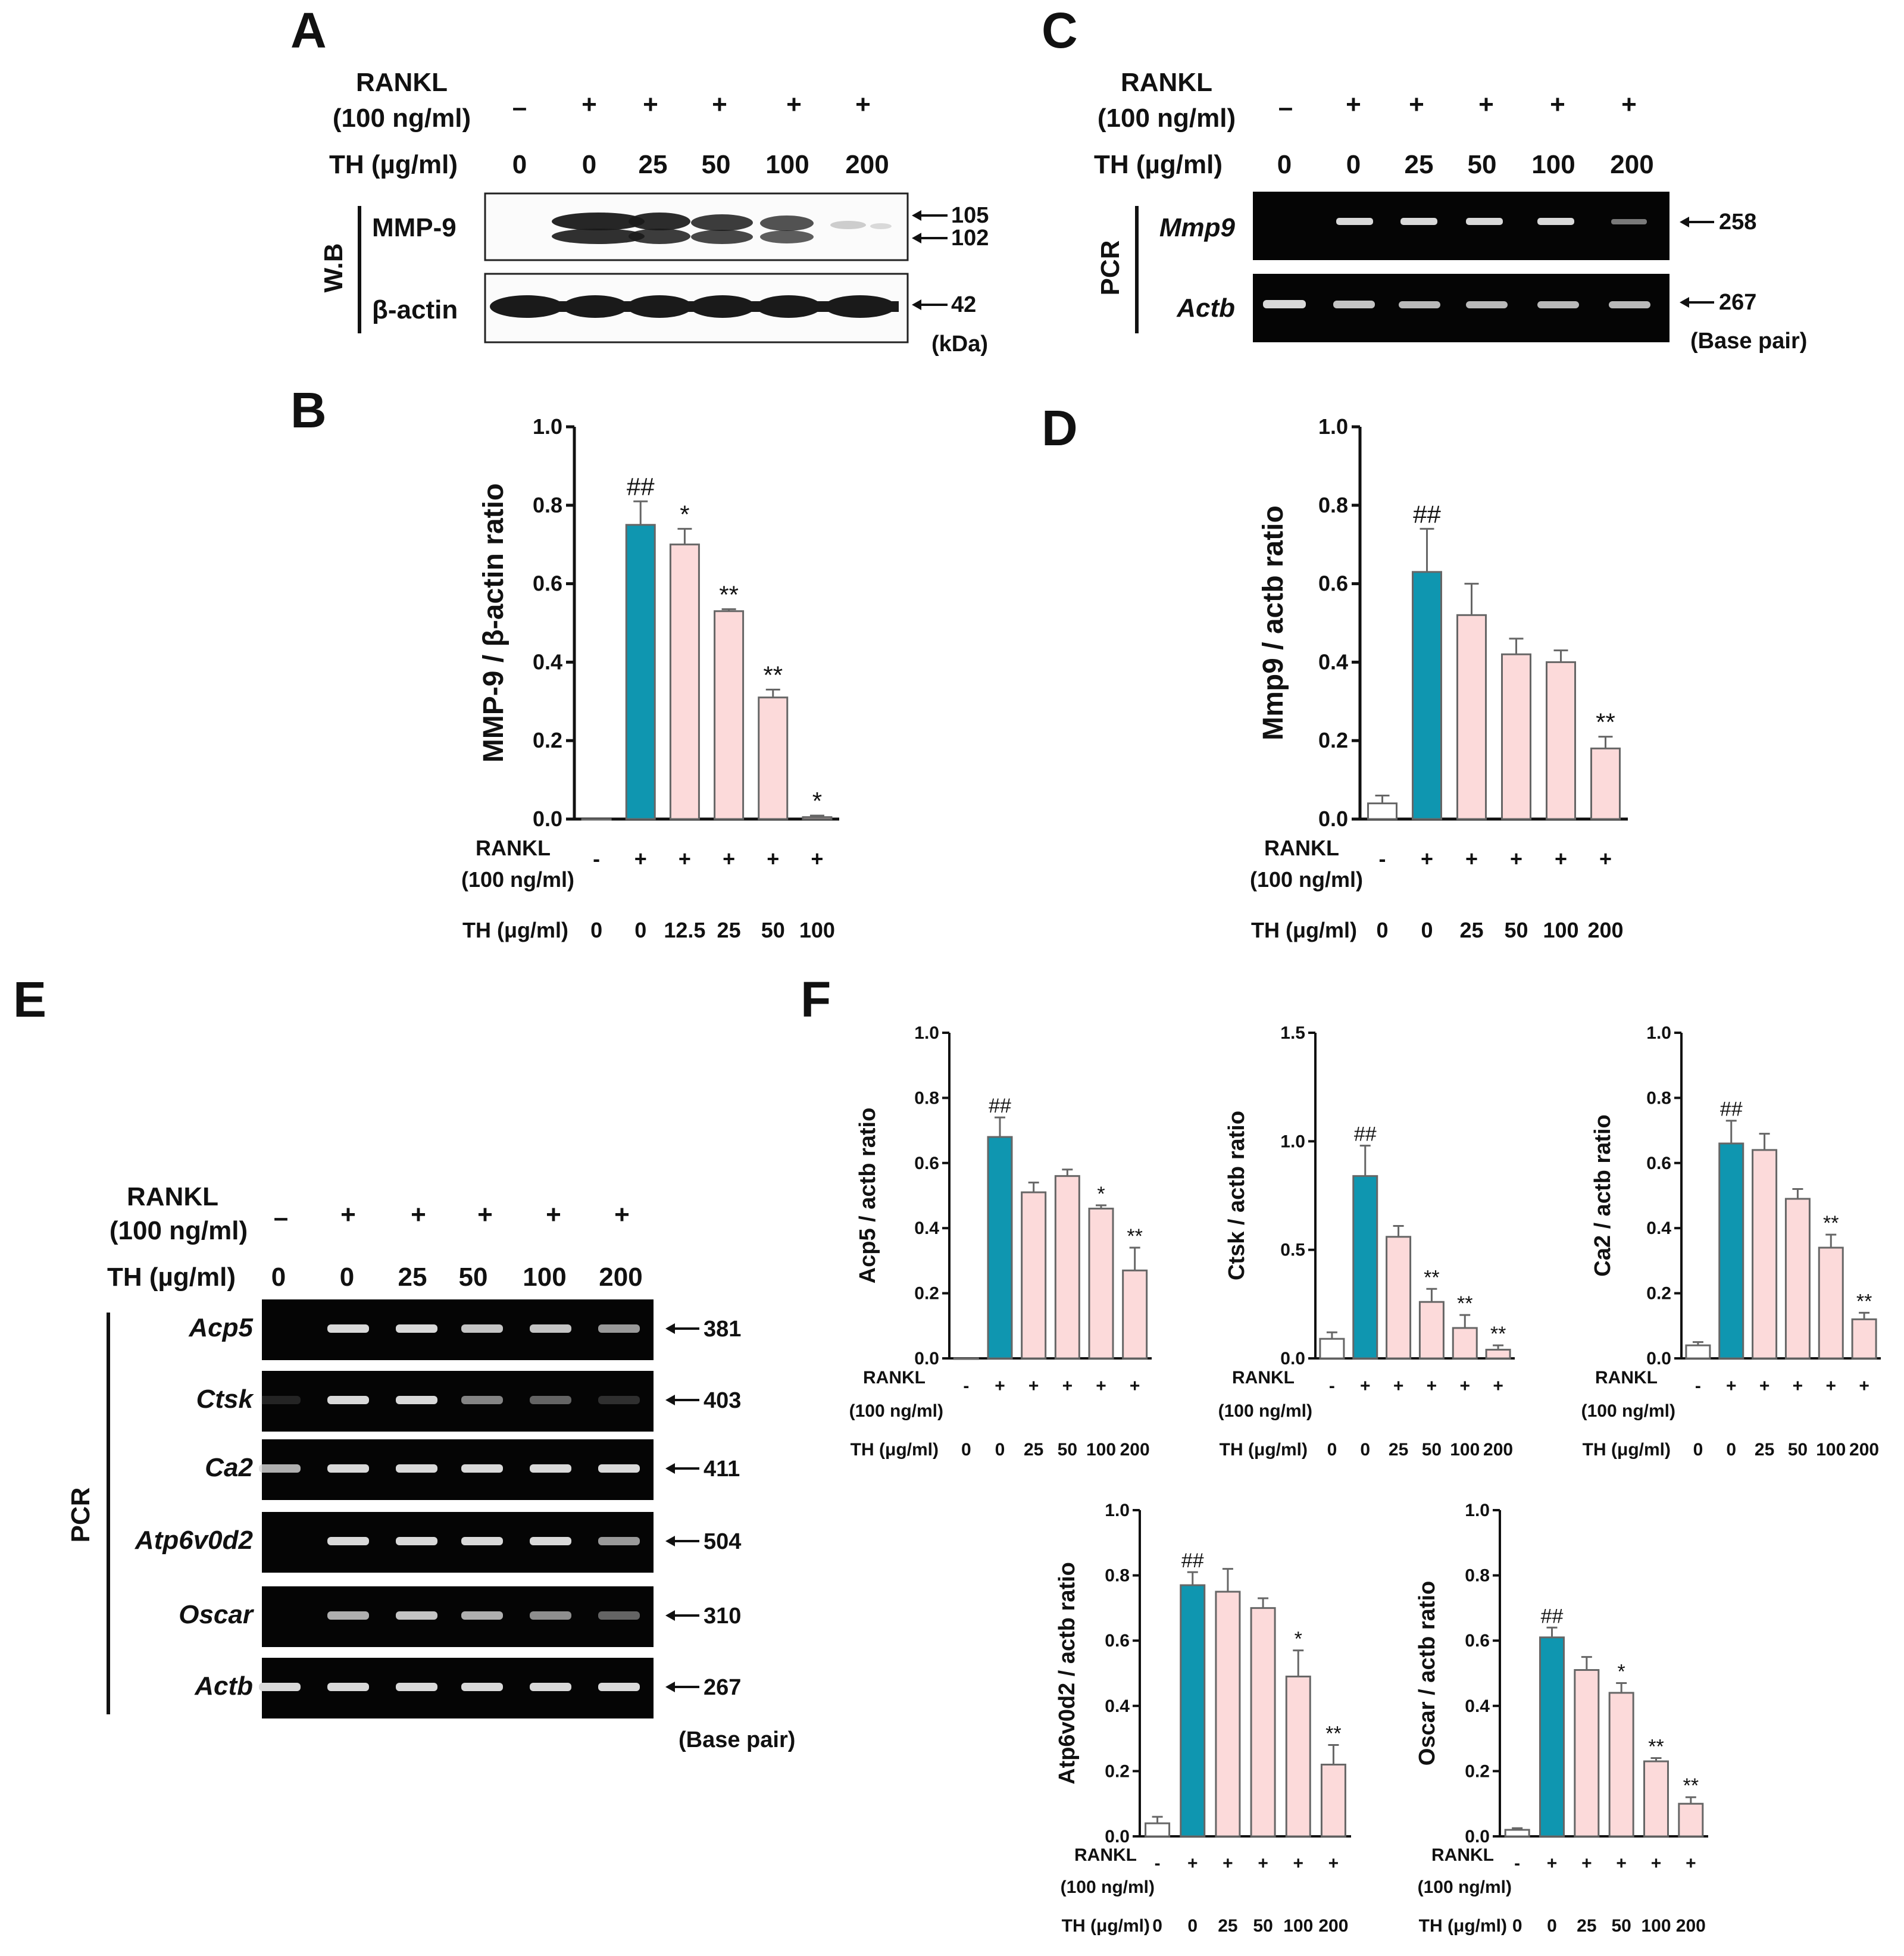 This screenshot has height=1956, width=1904. What do you see at coordinates (281, 1217) in the screenshot?
I see `panel-e-rankl-sign: –` at bounding box center [281, 1217].